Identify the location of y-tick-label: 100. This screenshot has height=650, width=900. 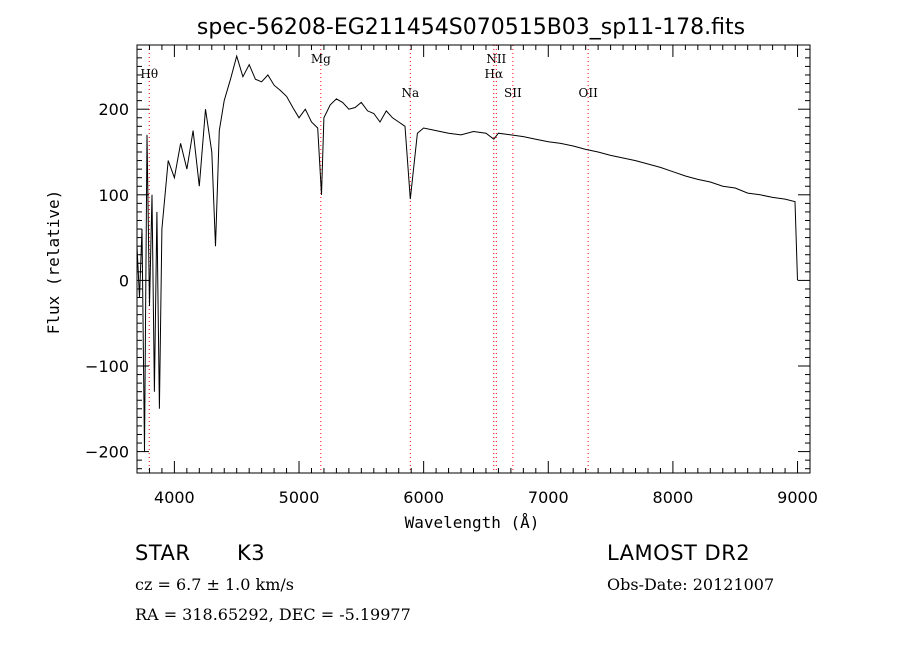
(113, 195).